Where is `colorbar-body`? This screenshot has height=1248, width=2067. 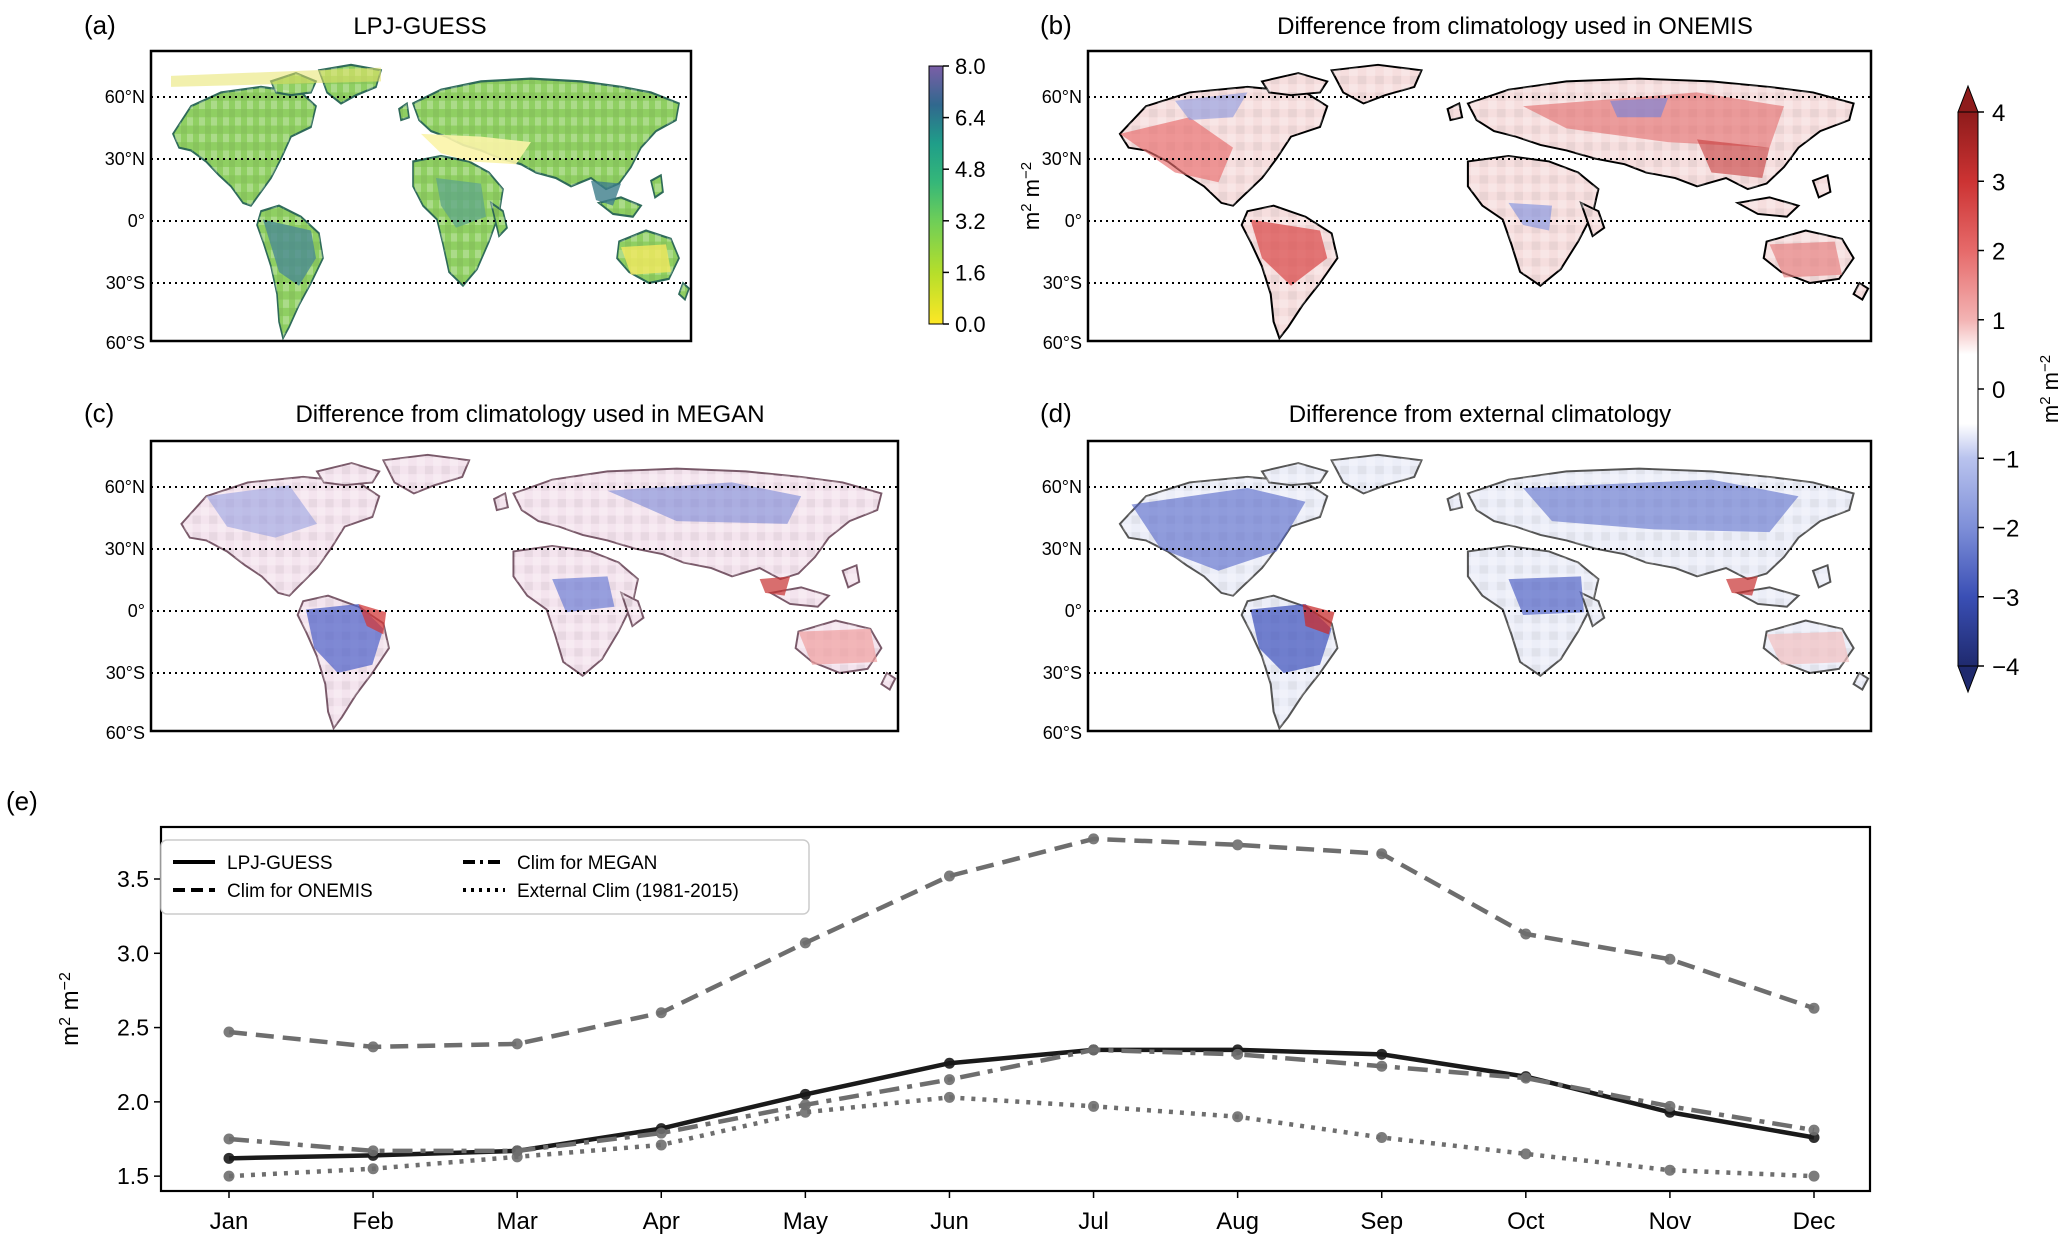
colorbar-body is located at coordinates (1968, 389).